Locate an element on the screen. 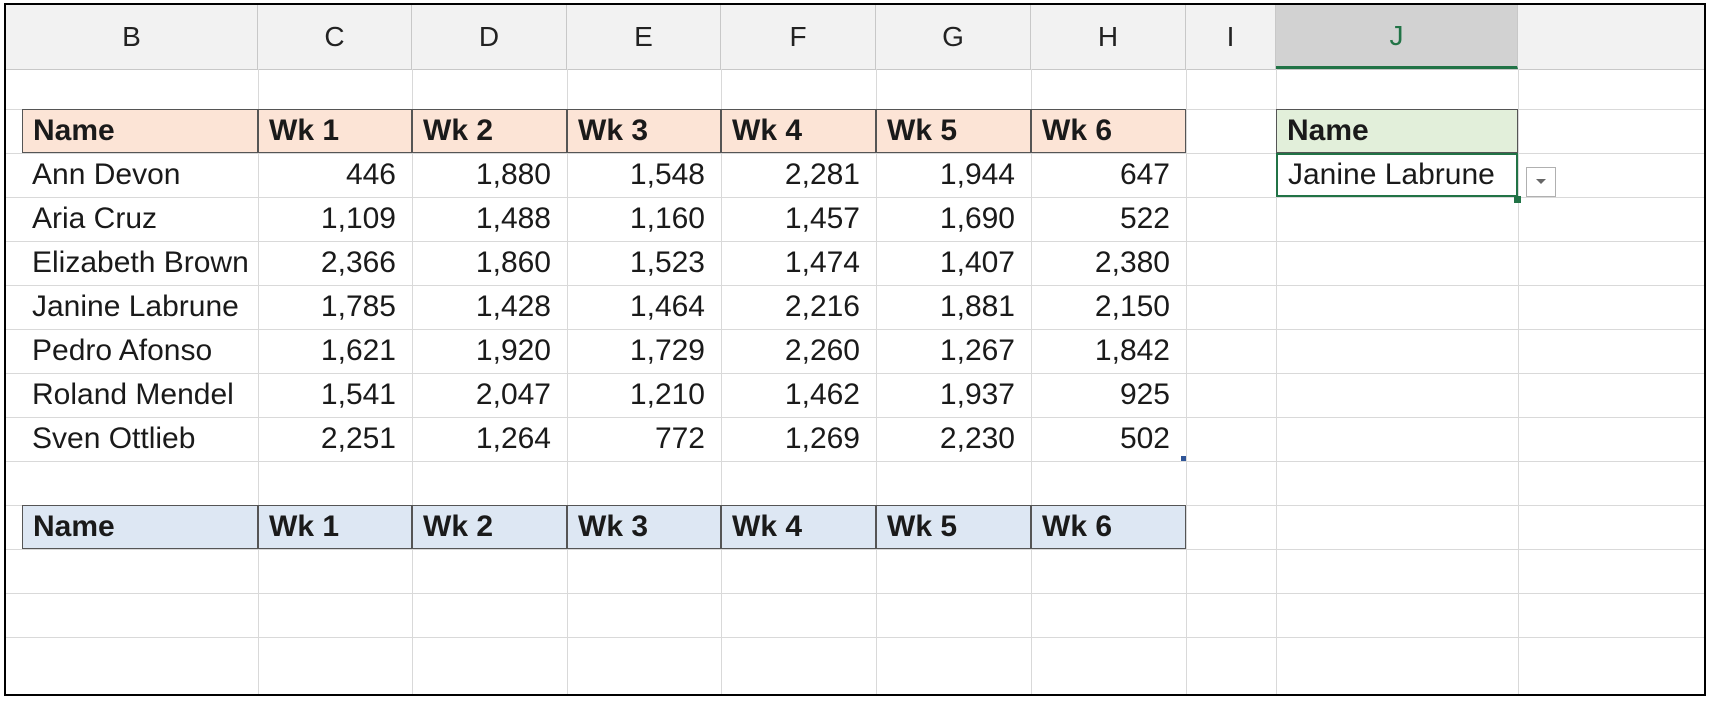 This screenshot has height=701, width=1713. table-cell: 446 is located at coordinates (370, 174).